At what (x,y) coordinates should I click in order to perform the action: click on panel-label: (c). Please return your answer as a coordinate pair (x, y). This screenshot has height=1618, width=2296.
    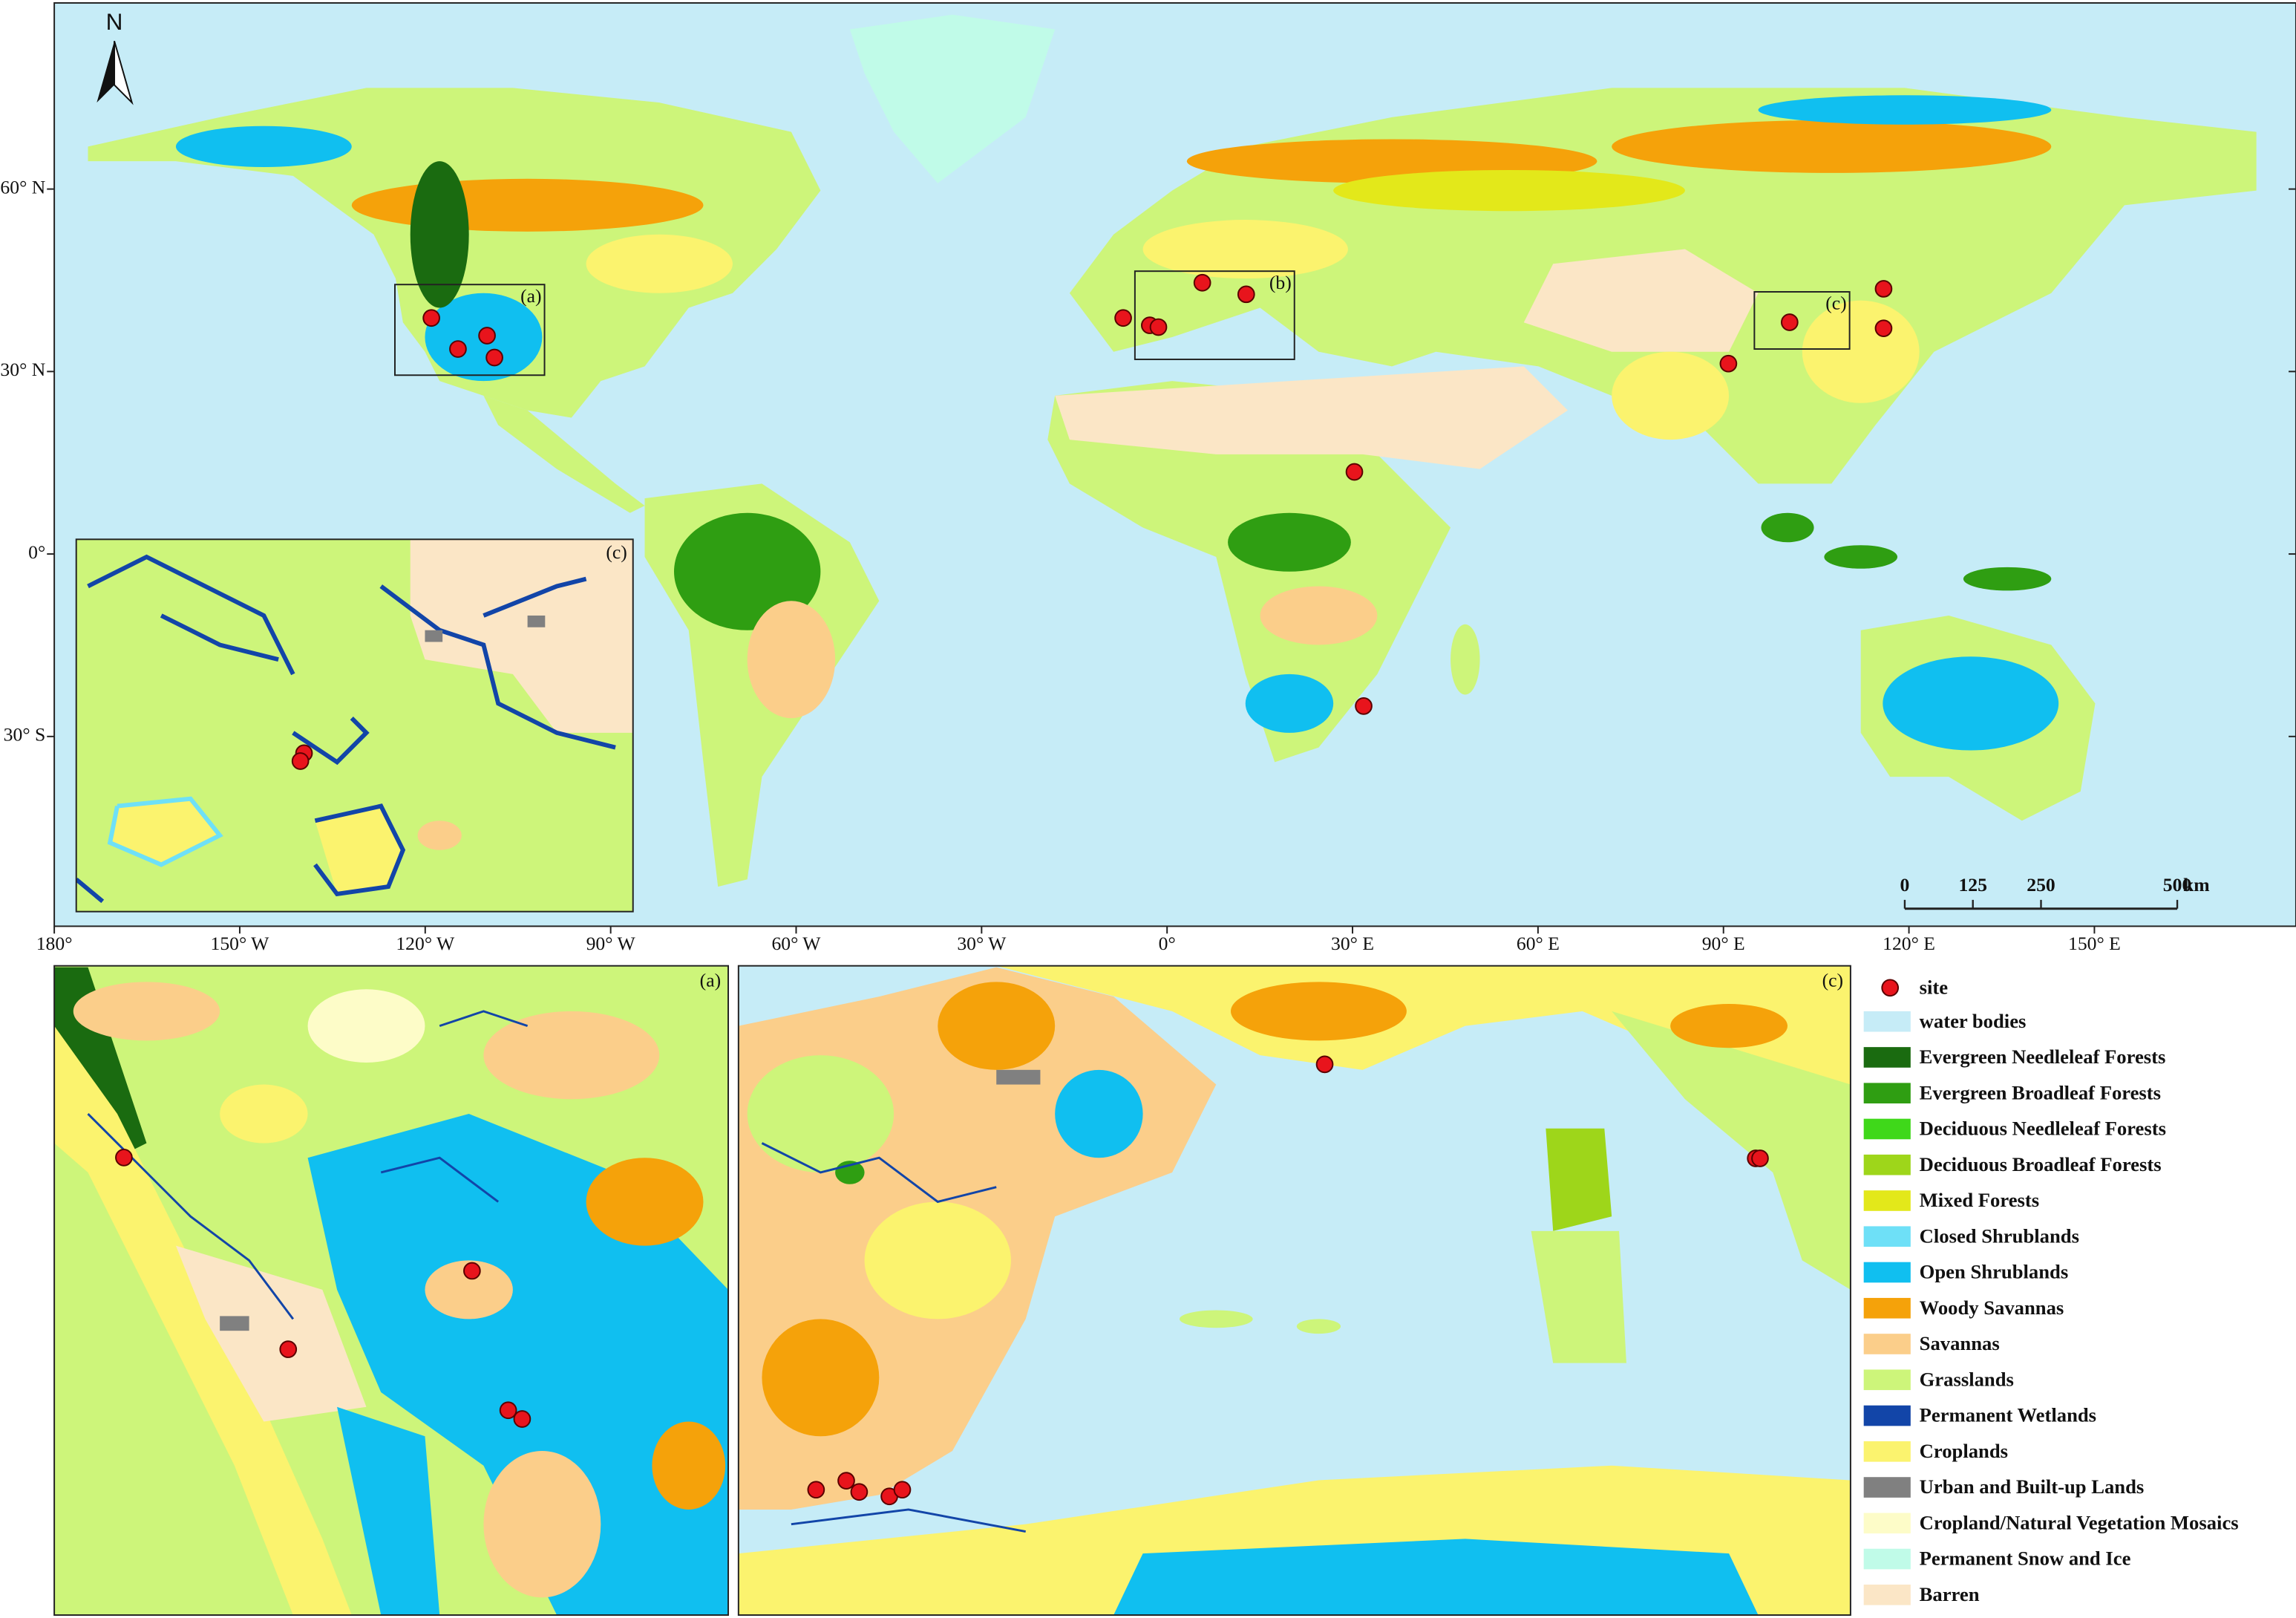
    Looking at the image, I should click on (1832, 980).